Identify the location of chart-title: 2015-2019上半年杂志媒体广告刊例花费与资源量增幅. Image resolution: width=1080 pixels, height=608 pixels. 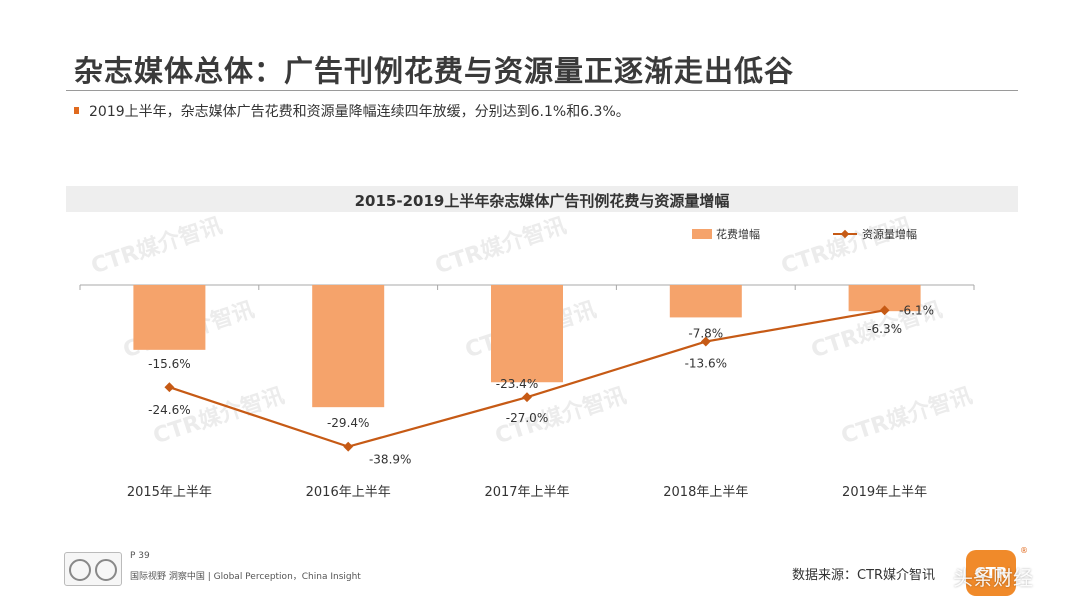
(542, 201).